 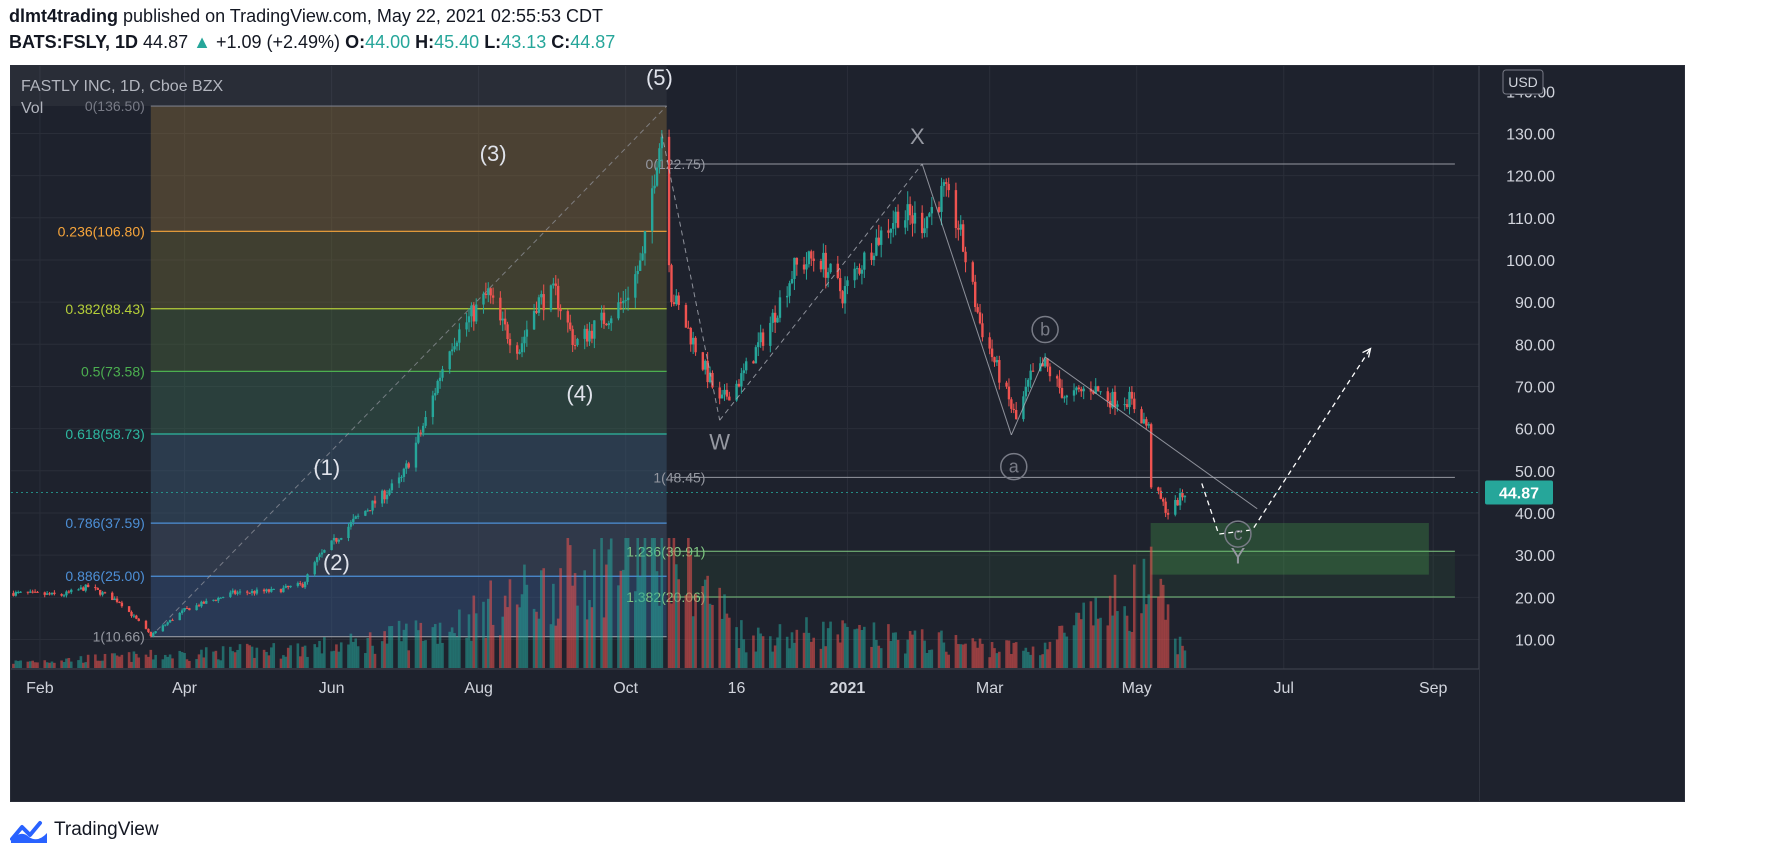 I want to click on target-zone-box, so click(x=1289, y=549).